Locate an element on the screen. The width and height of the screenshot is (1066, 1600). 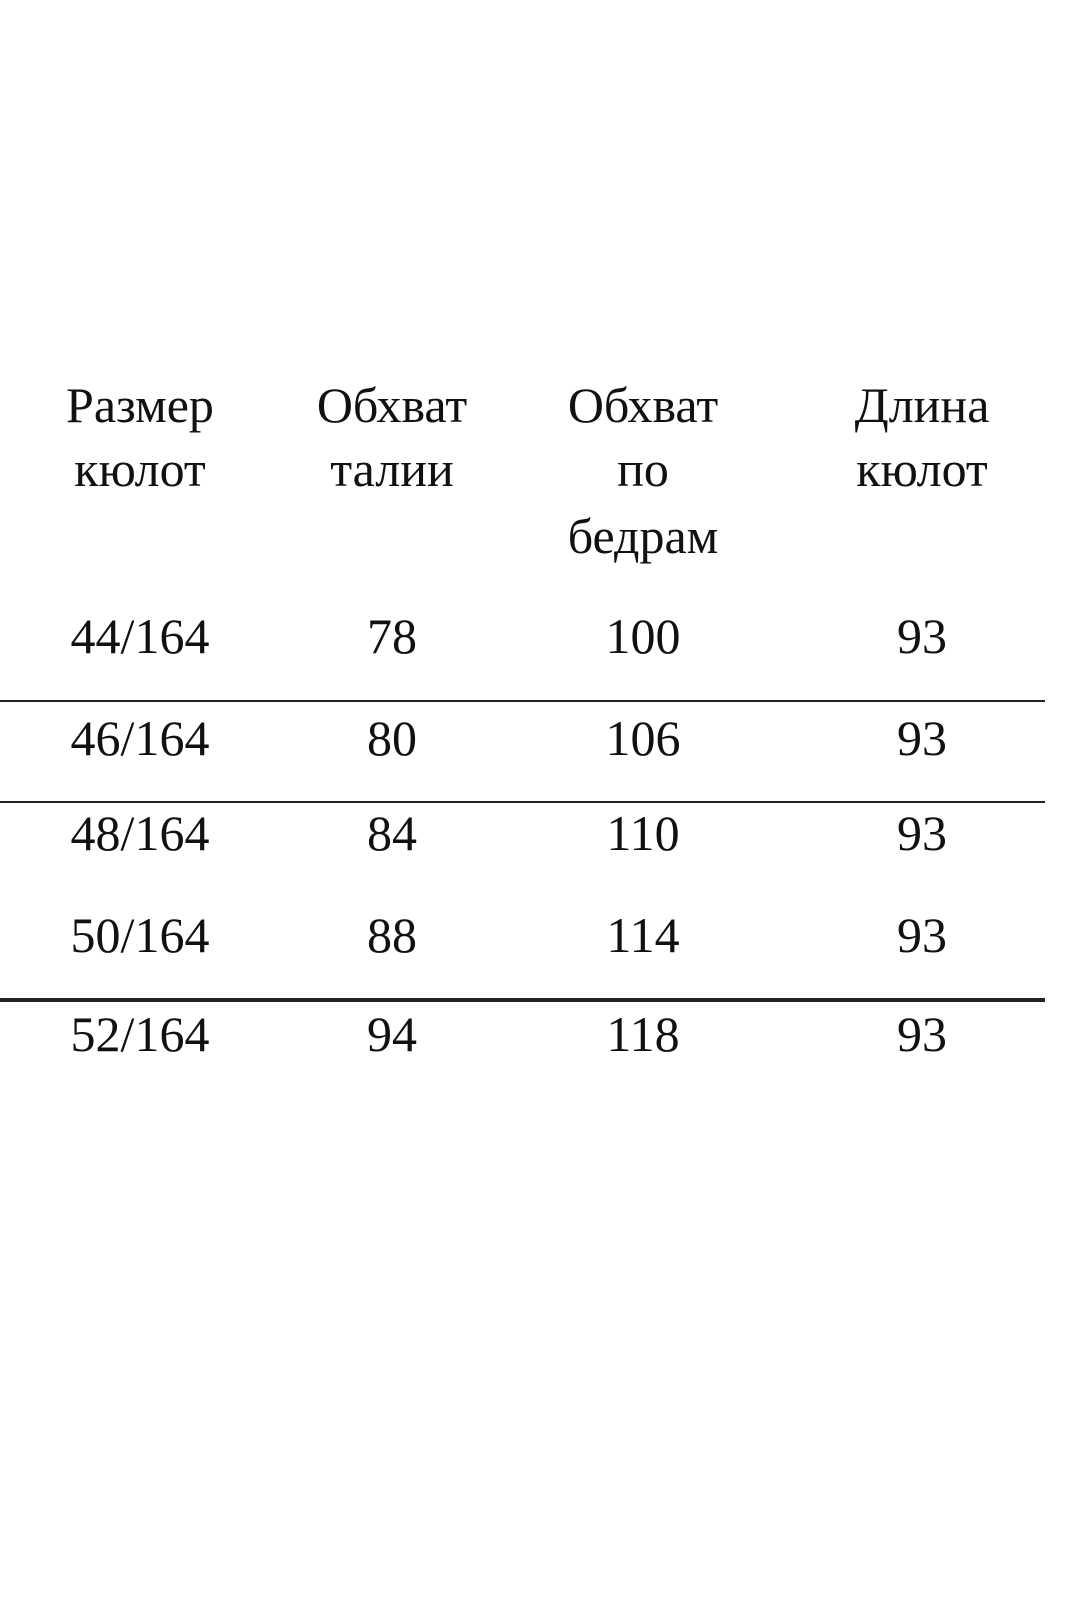
cell: 48/164 is located at coordinates (140, 833).